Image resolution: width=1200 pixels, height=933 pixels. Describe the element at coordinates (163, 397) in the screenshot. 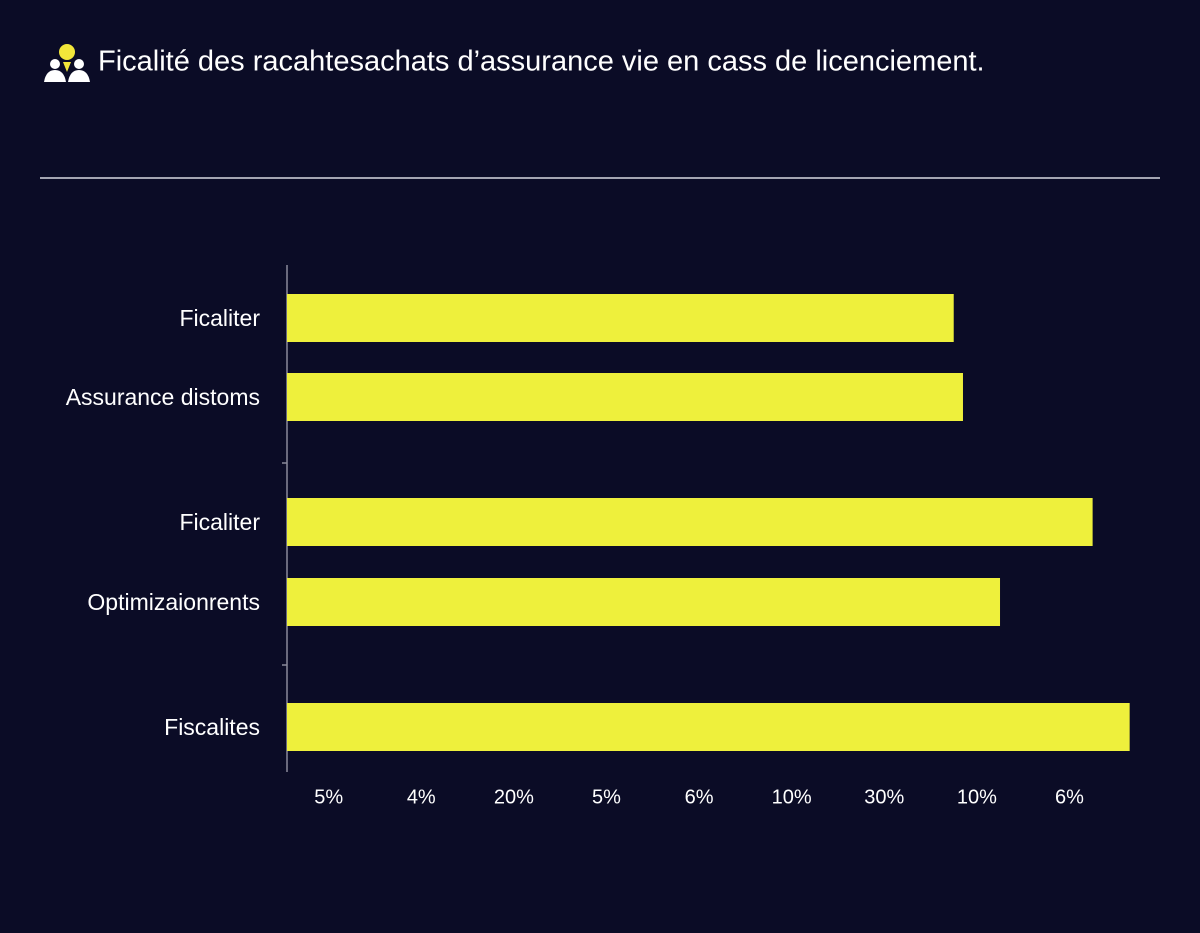

I see `y-tick-label: Assurance distoms` at that location.